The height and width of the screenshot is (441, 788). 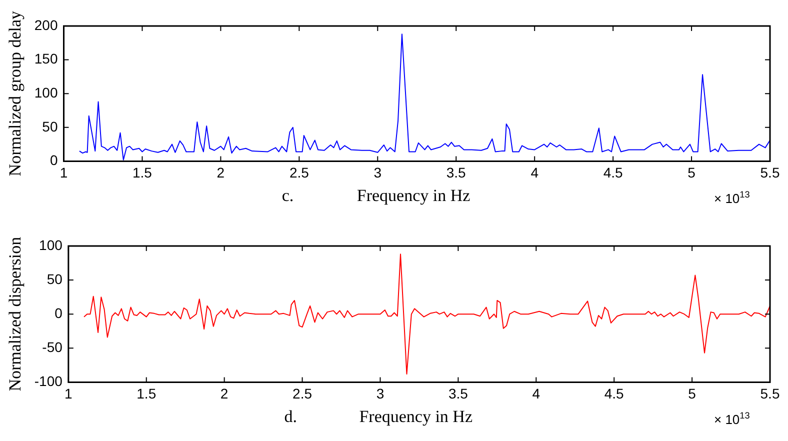 I want to click on y-tick-label: -50, so click(x=52, y=347).